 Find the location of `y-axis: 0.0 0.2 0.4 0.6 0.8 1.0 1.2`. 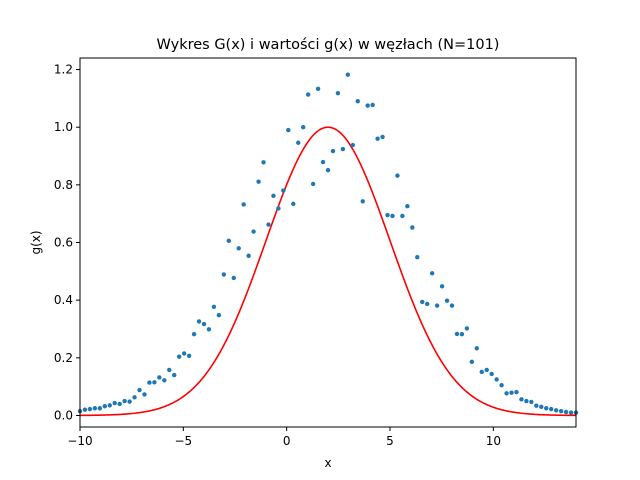

y-axis: 0.0 0.2 0.4 0.6 0.8 1.0 1.2 is located at coordinates (67, 242).